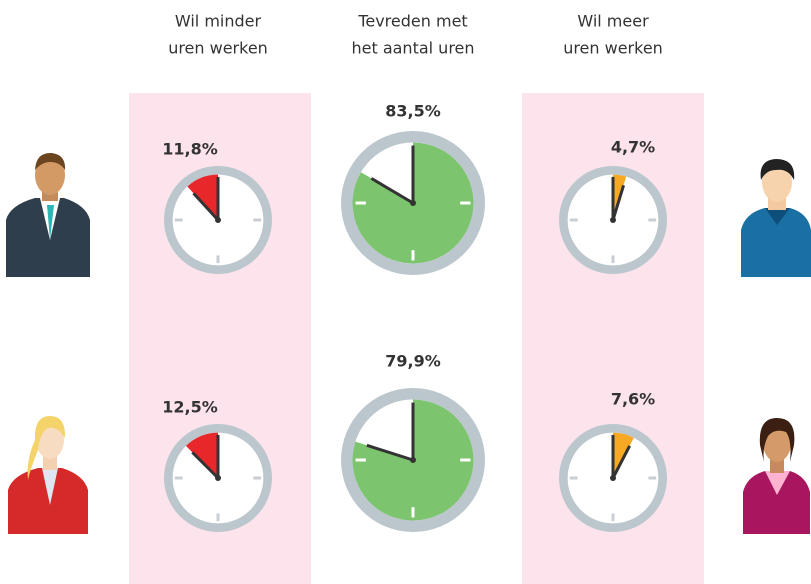 This screenshot has height=584, width=811. What do you see at coordinates (190, 407) in the screenshot?
I see `value-label: 12,5%` at bounding box center [190, 407].